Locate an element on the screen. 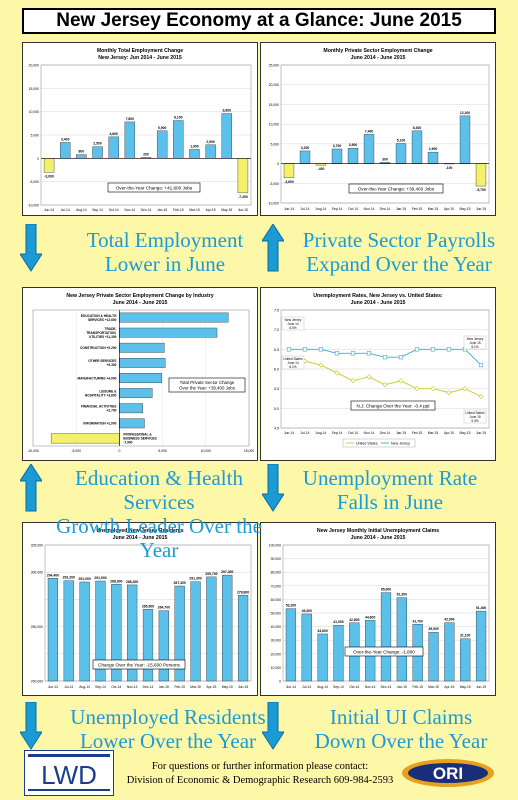 Image resolution: width=518 pixels, height=800 pixels. category-label: MANUFACTURING +4,900 is located at coordinates (97, 378).